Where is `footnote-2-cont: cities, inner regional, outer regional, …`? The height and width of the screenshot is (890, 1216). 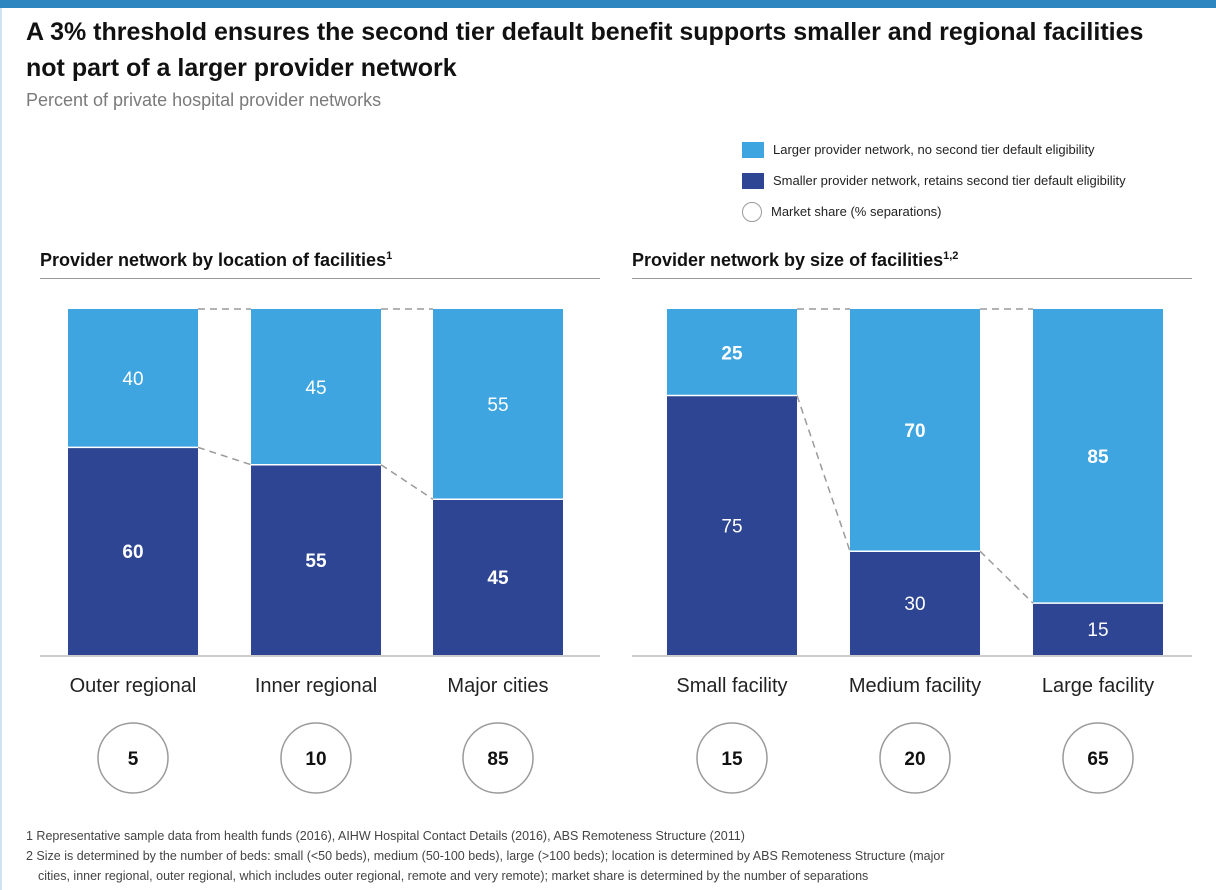
footnote-2-cont: cities, inner regional, outer regional, … is located at coordinates (453, 876).